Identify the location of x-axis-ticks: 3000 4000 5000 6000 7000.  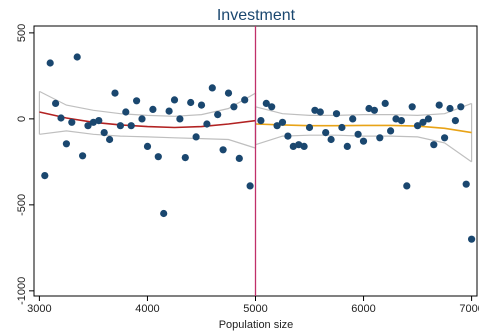
(253, 305).